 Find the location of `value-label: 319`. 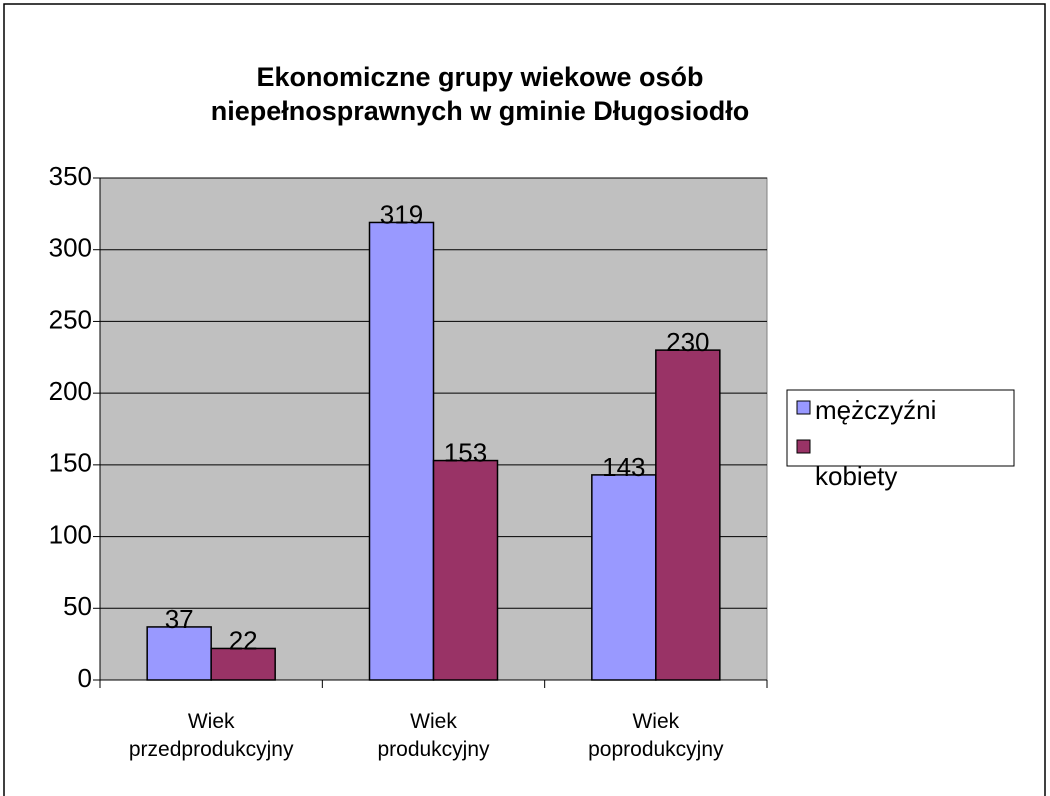

value-label: 319 is located at coordinates (401, 214).